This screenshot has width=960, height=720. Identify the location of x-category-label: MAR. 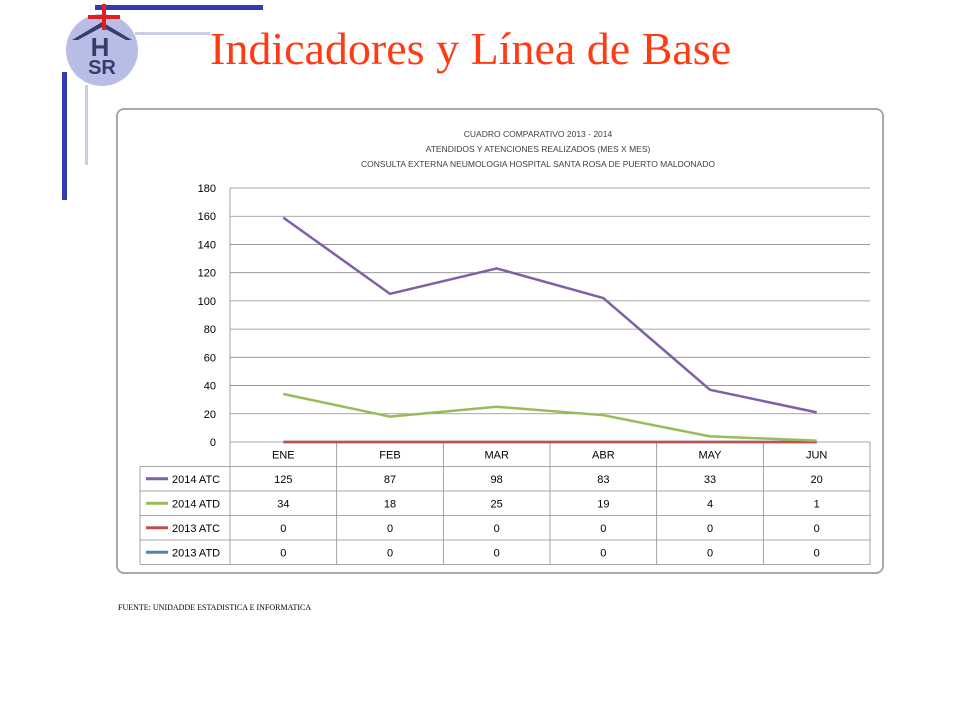
(496, 455).